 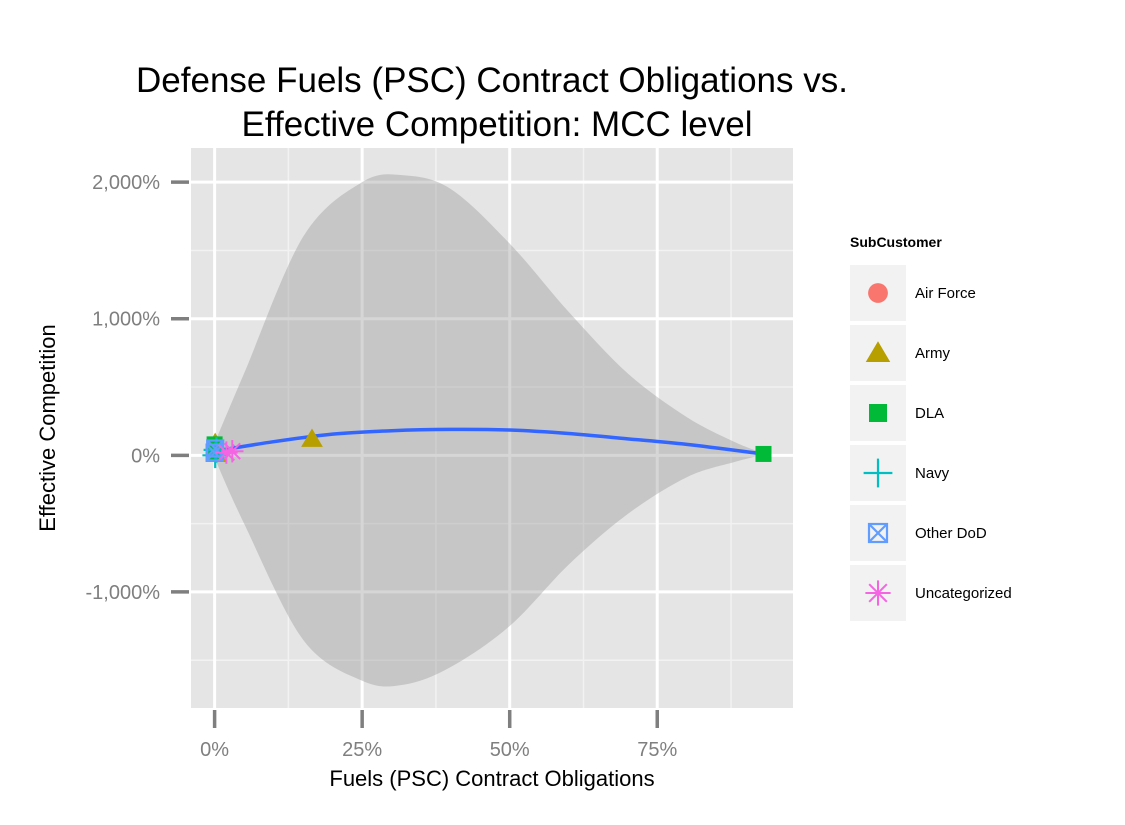 What do you see at coordinates (497, 124) in the screenshot?
I see `chart-title-line-2: Effective Competition: MCC level` at bounding box center [497, 124].